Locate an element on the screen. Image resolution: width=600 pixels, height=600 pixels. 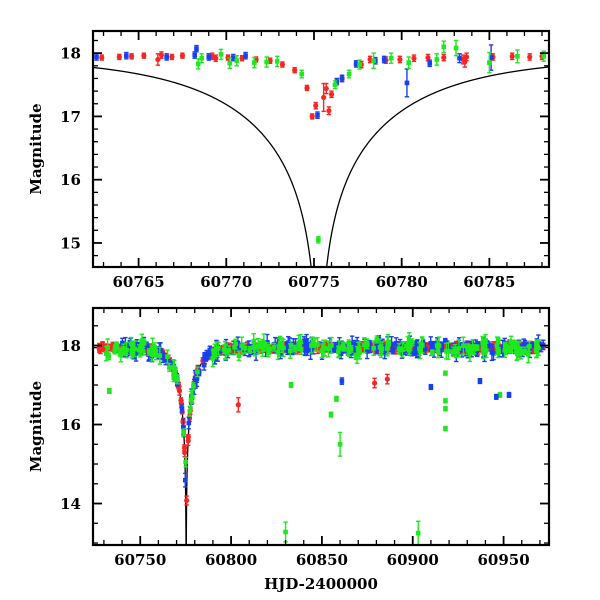
x-tick-label: 60950 is located at coordinates (503, 560).